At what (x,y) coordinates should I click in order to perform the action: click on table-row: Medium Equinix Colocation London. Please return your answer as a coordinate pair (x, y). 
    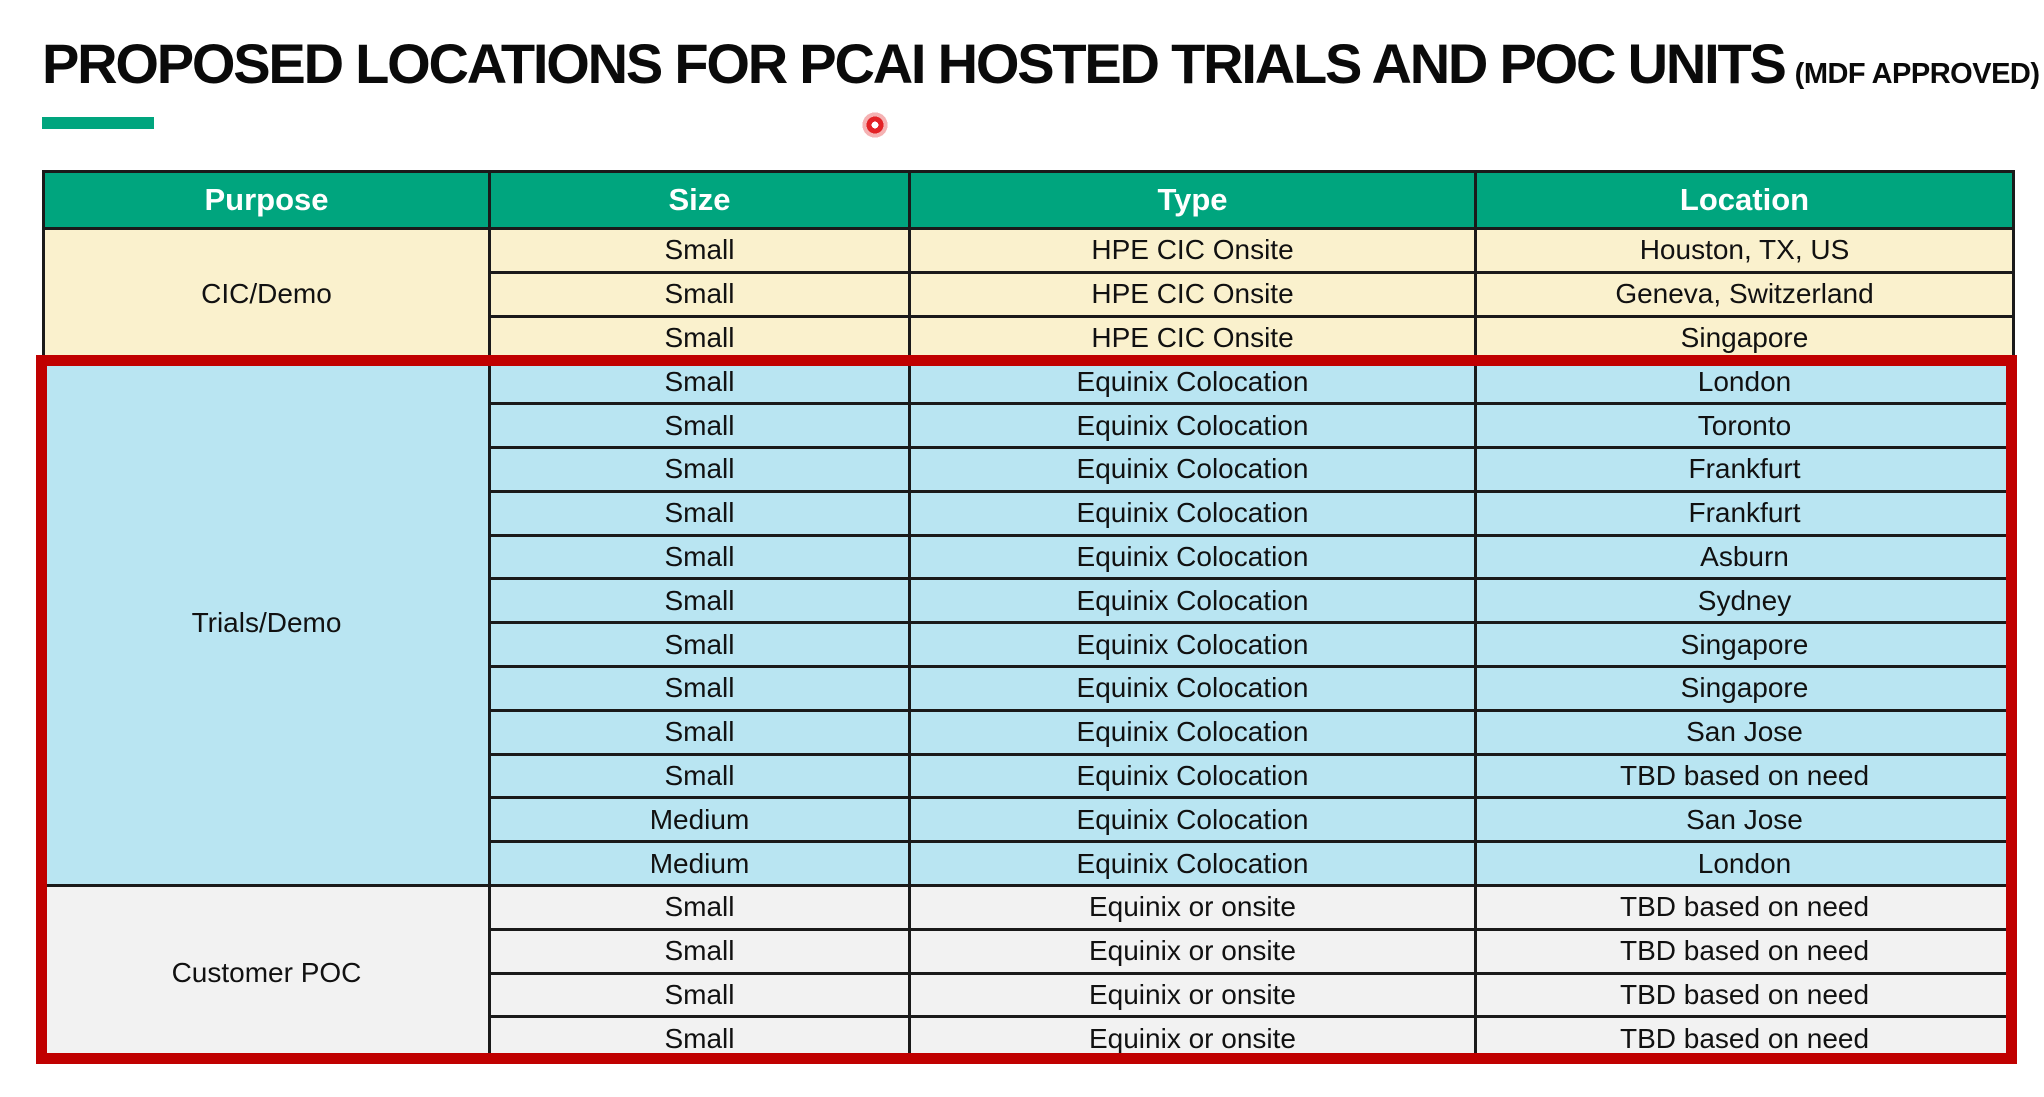
    Looking at the image, I should click on (1029, 863).